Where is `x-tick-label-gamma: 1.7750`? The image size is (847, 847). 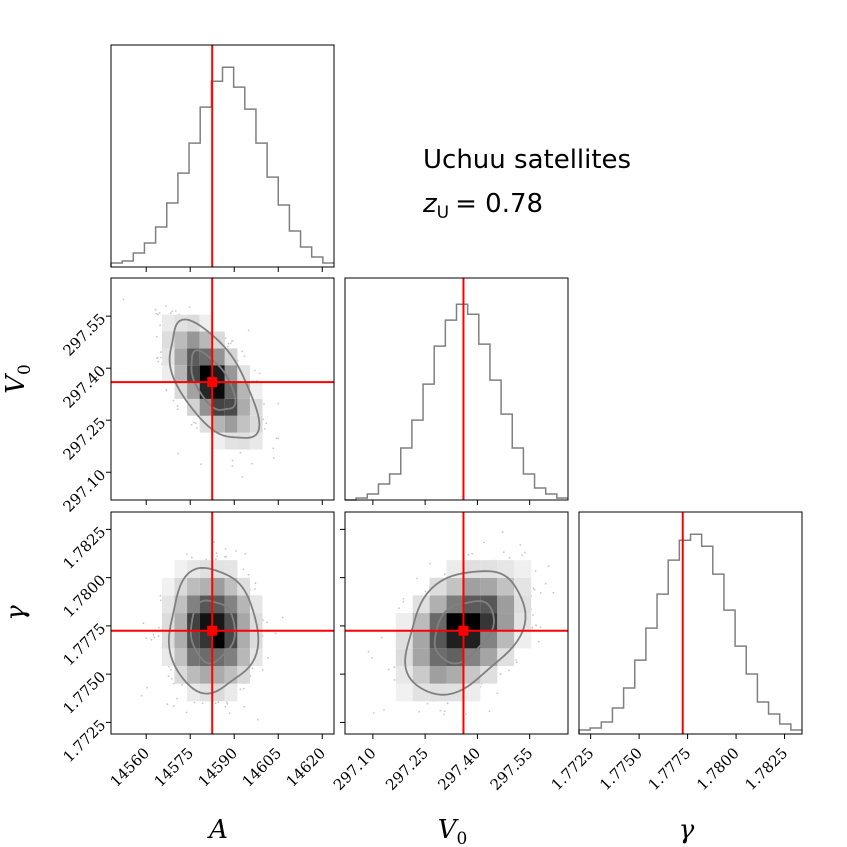
x-tick-label-gamma: 1.7750 is located at coordinates (621, 769).